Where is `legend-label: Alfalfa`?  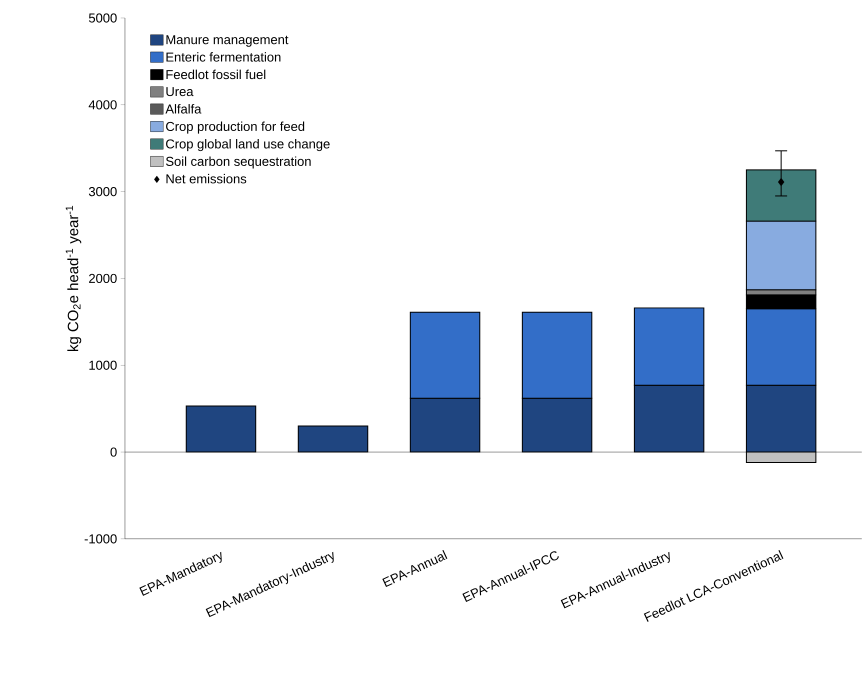
legend-label: Alfalfa is located at coordinates (183, 109).